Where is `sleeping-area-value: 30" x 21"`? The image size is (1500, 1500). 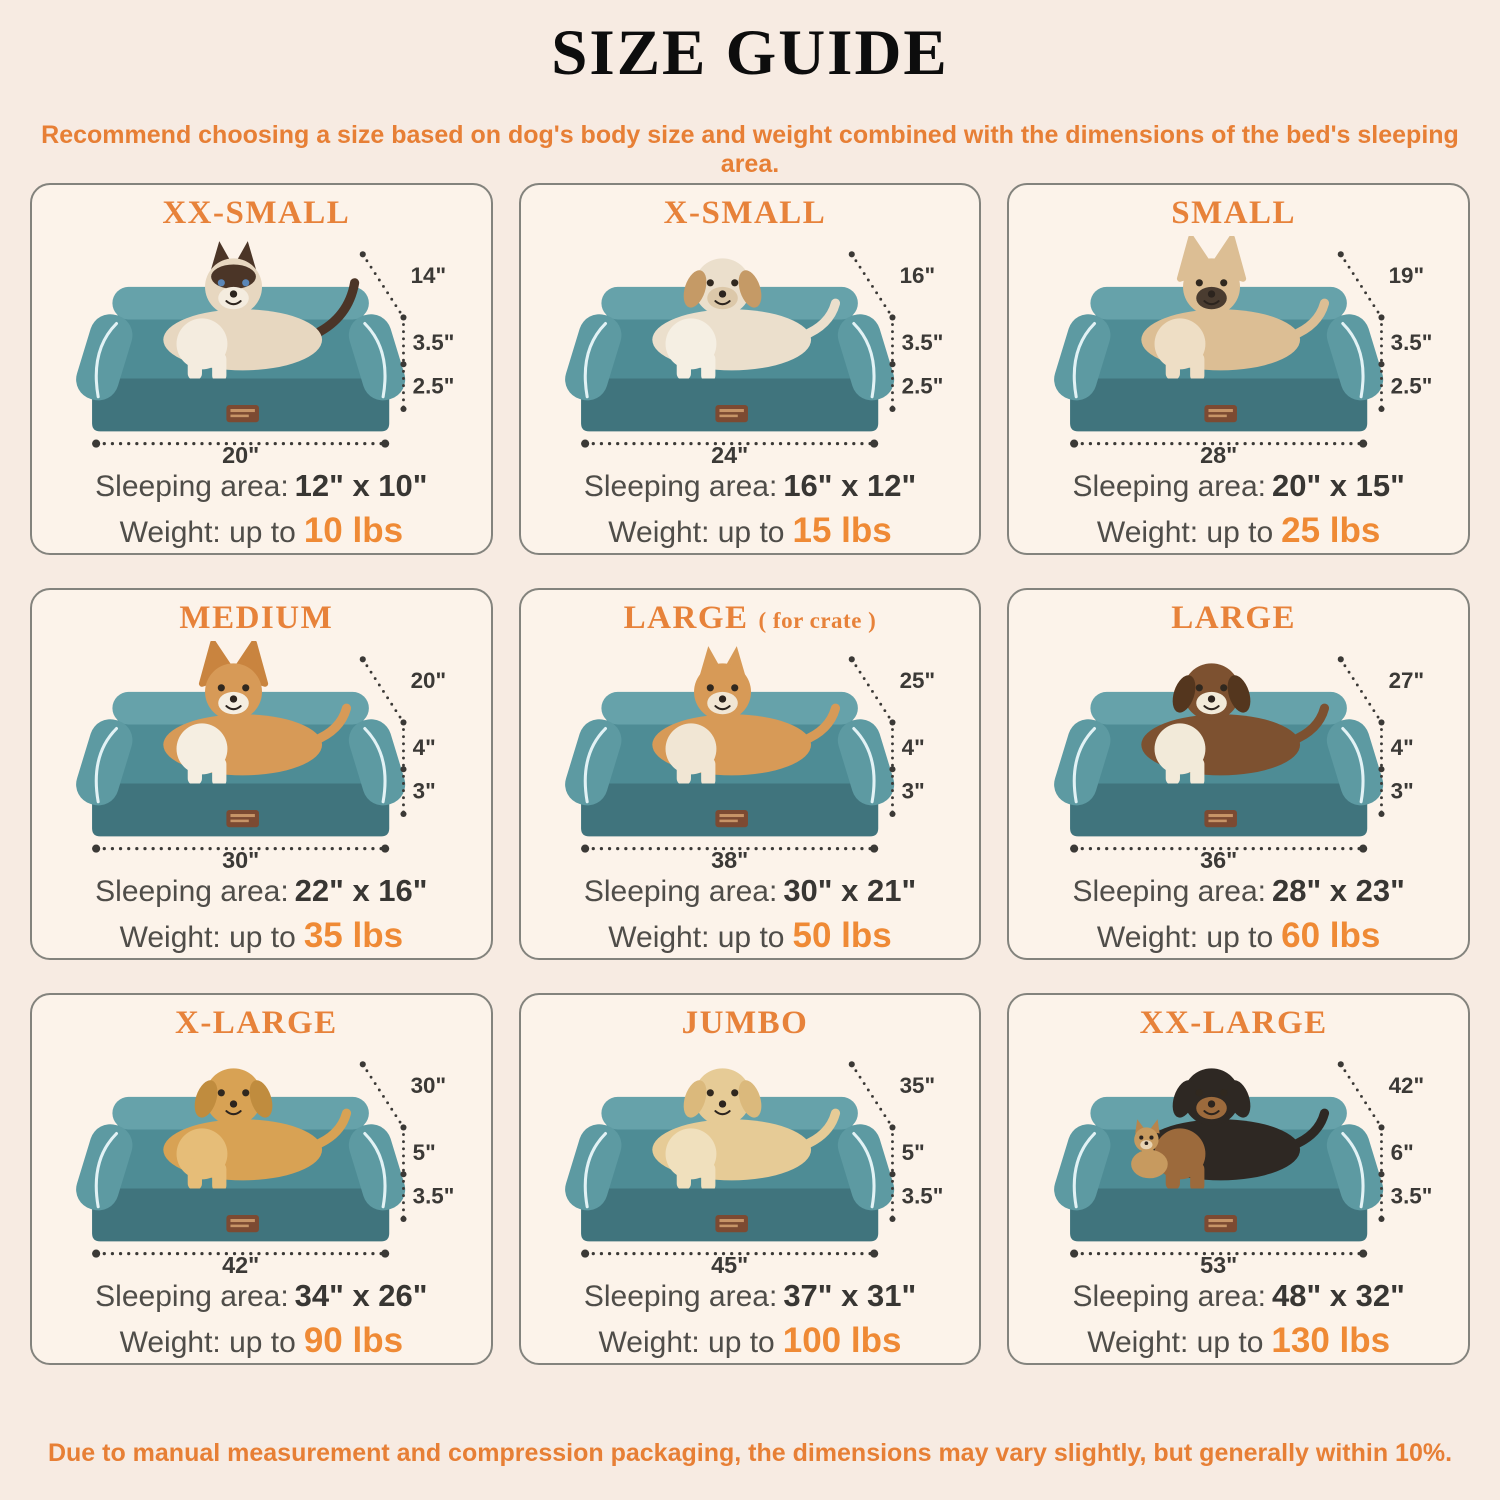 sleeping-area-value: 30" x 21" is located at coordinates (850, 891).